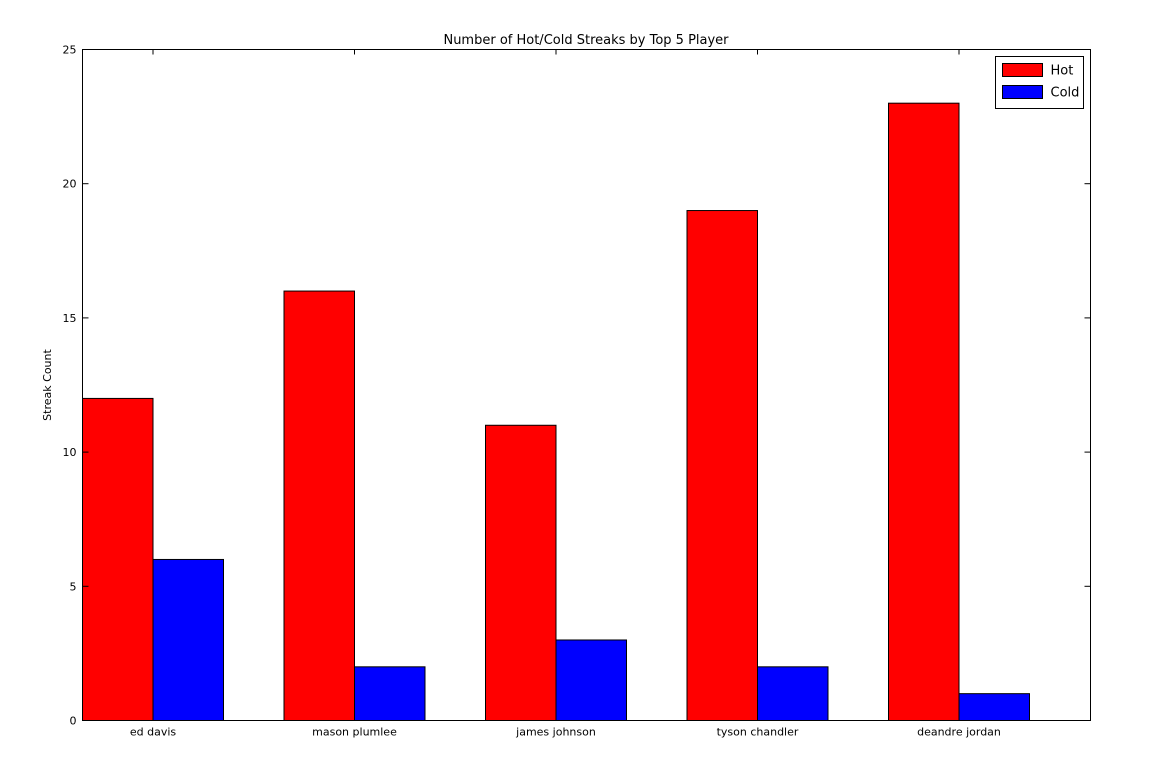 This screenshot has width=1159, height=761. I want to click on x-tick-label: mason plumlee, so click(354, 732).